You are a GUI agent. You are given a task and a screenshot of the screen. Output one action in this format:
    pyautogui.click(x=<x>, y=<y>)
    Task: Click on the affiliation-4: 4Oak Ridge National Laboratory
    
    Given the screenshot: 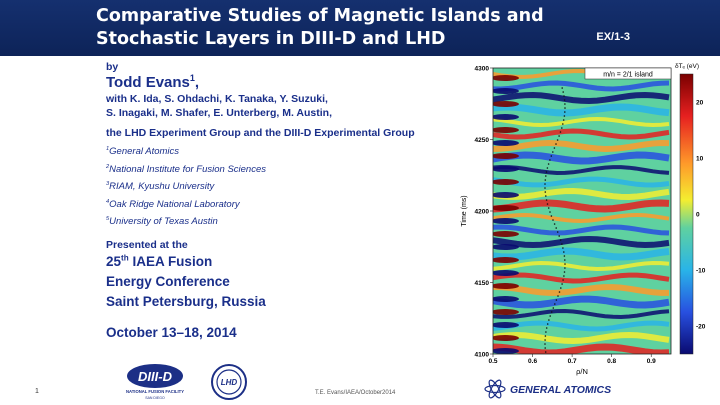 What is the action you would take?
    pyautogui.click(x=173, y=204)
    